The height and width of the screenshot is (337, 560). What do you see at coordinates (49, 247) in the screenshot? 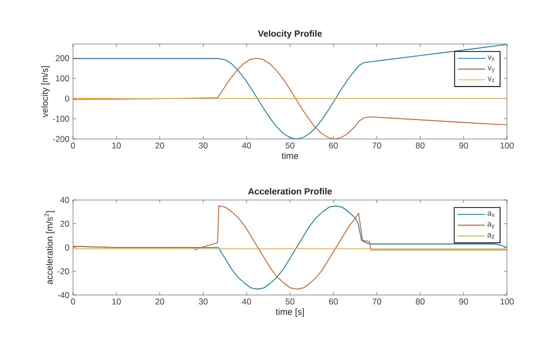
I see `y-axis-title: acceleration [m/s$^{2}$]` at bounding box center [49, 247].